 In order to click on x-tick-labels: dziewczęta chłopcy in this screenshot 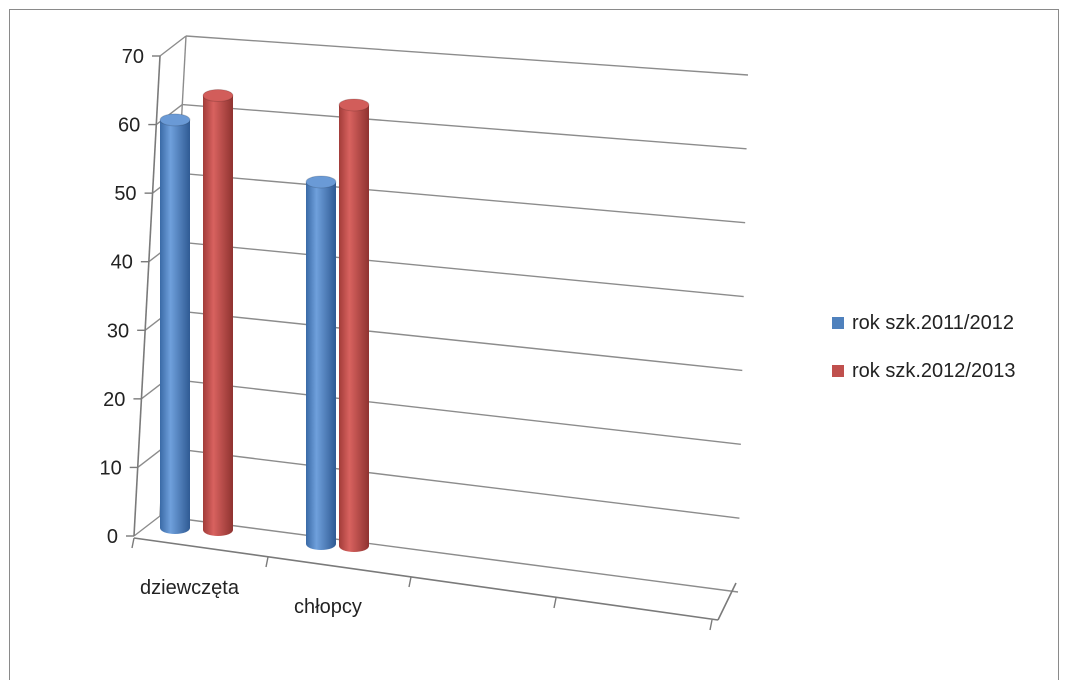, I will do `click(251, 597)`.